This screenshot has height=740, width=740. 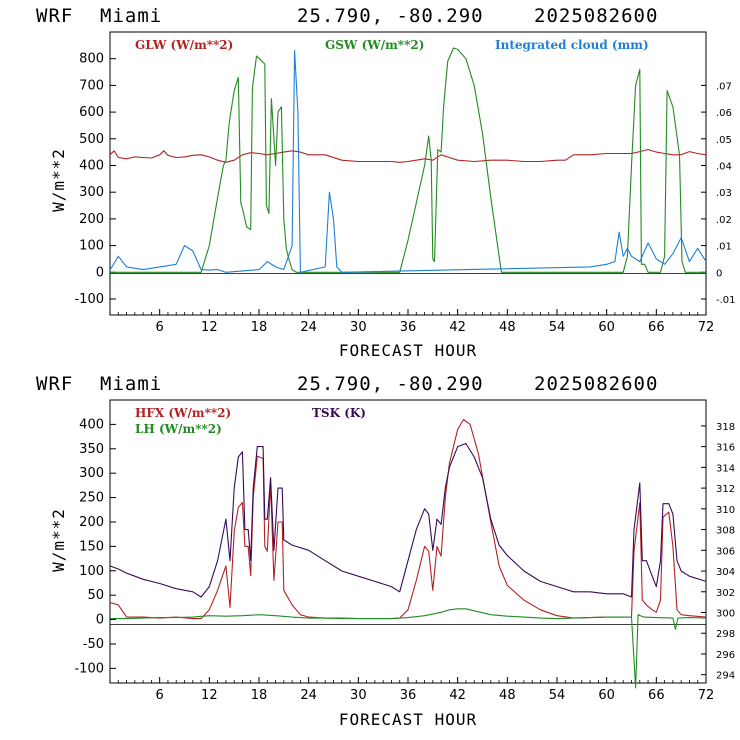 What do you see at coordinates (572, 45) in the screenshot?
I see `legend-cloud: Integrated cloud (mm)` at bounding box center [572, 45].